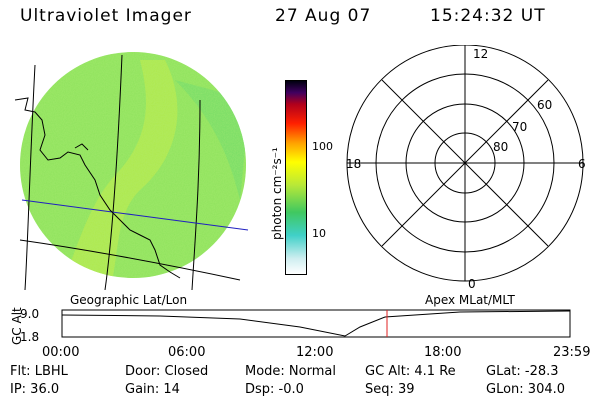 Image resolution: width=600 pixels, height=400 pixels. Describe the element at coordinates (296, 177) in the screenshot. I see `color-scale-bar` at that location.